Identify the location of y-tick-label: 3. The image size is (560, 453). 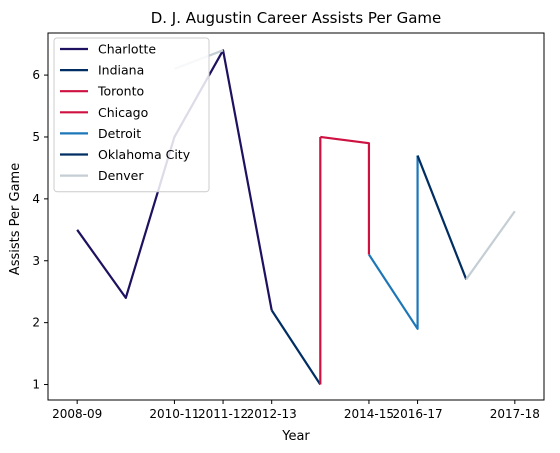
(36, 261).